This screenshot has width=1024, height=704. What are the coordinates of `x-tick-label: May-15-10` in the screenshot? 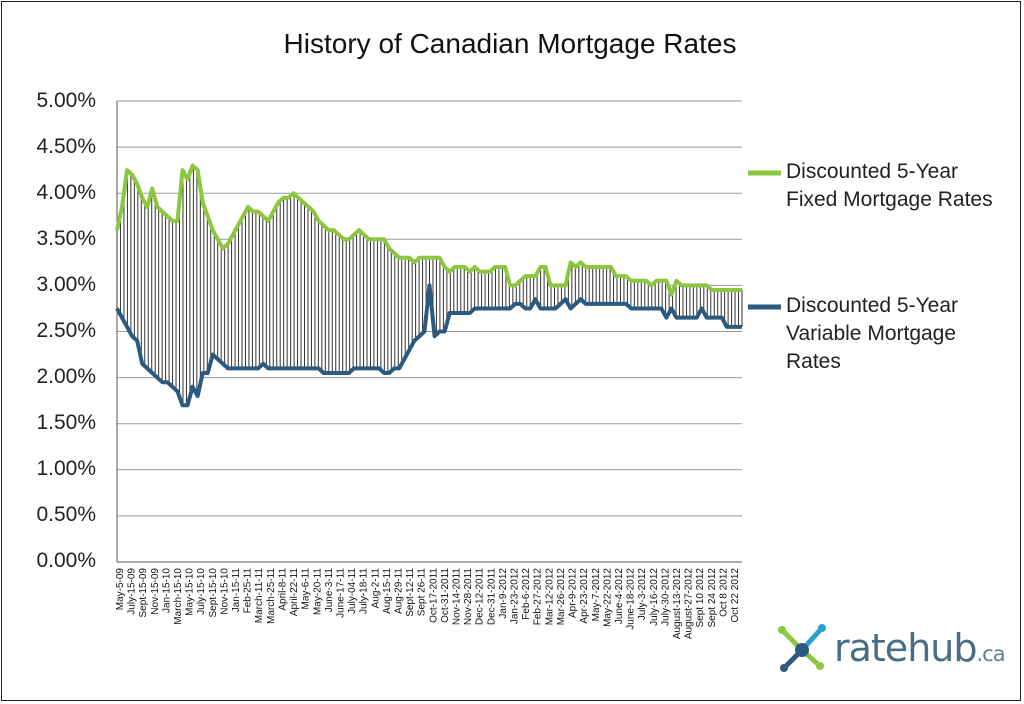 It's located at (190, 592).